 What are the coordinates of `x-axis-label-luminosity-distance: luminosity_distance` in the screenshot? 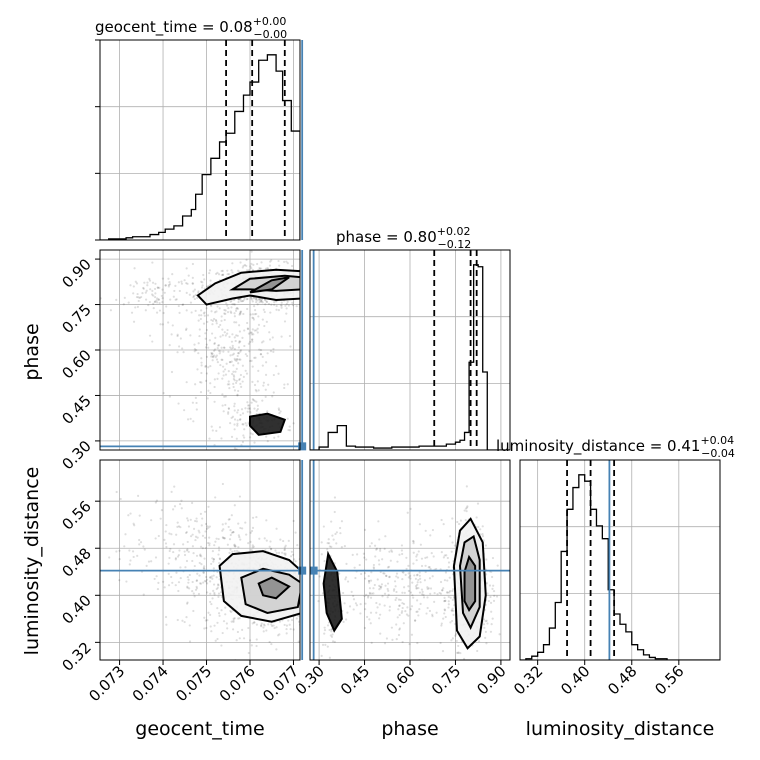 It's located at (620, 729).